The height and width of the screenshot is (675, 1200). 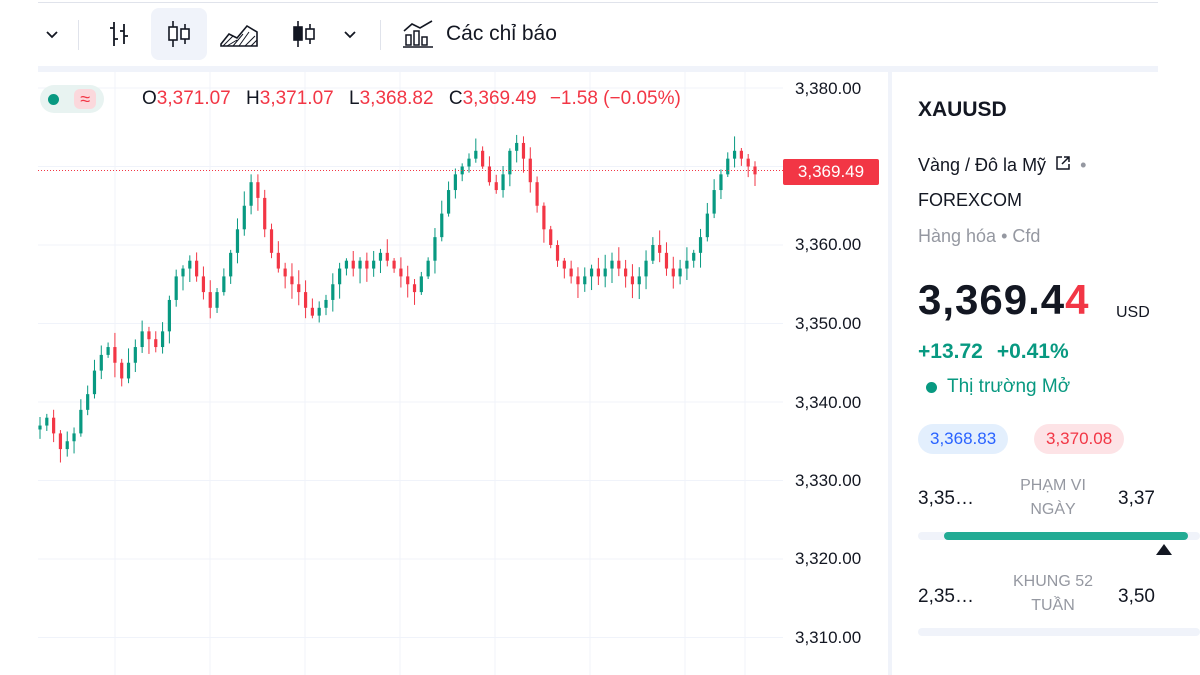 I want to click on indicators-button-label: Các chỉ báo, so click(x=501, y=33).